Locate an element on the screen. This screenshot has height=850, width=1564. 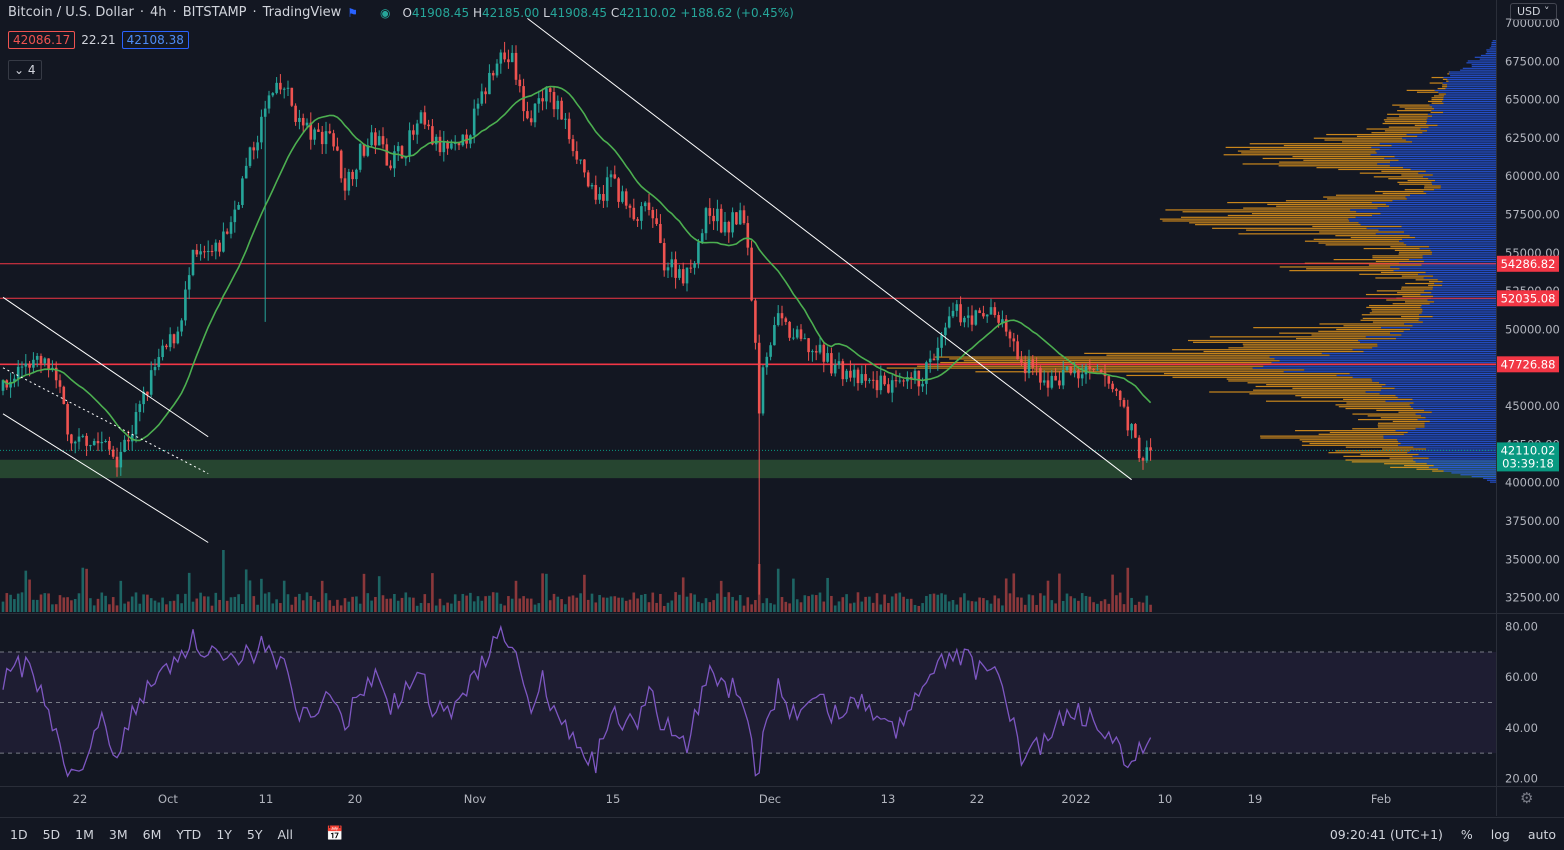
range-button-all: All is located at coordinates (285, 834).